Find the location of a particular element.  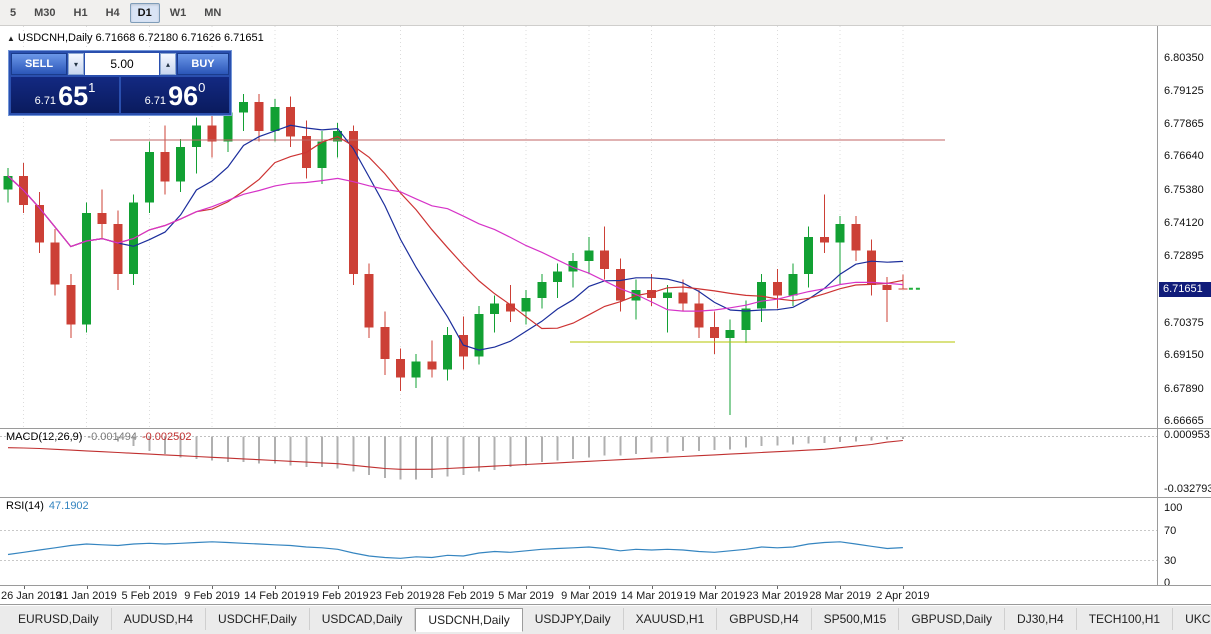

chart-tab-GBPUSD,H4: GBPUSD,H4 is located at coordinates (764, 619).